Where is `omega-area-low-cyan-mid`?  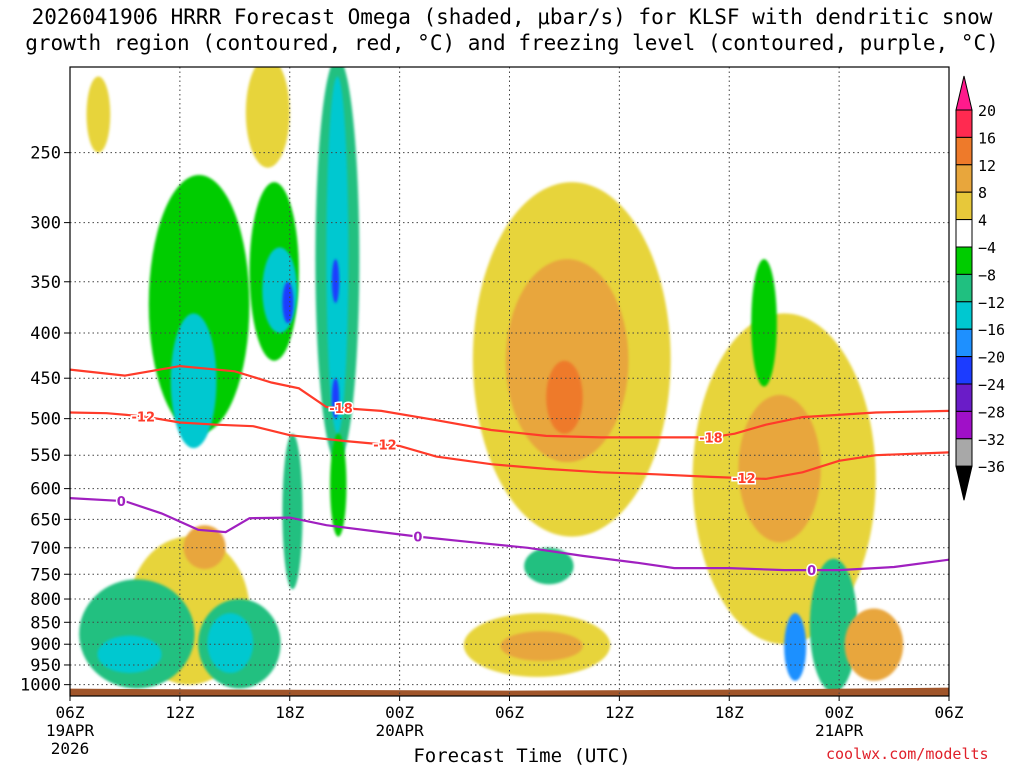 omega-area-low-cyan-mid is located at coordinates (230, 643).